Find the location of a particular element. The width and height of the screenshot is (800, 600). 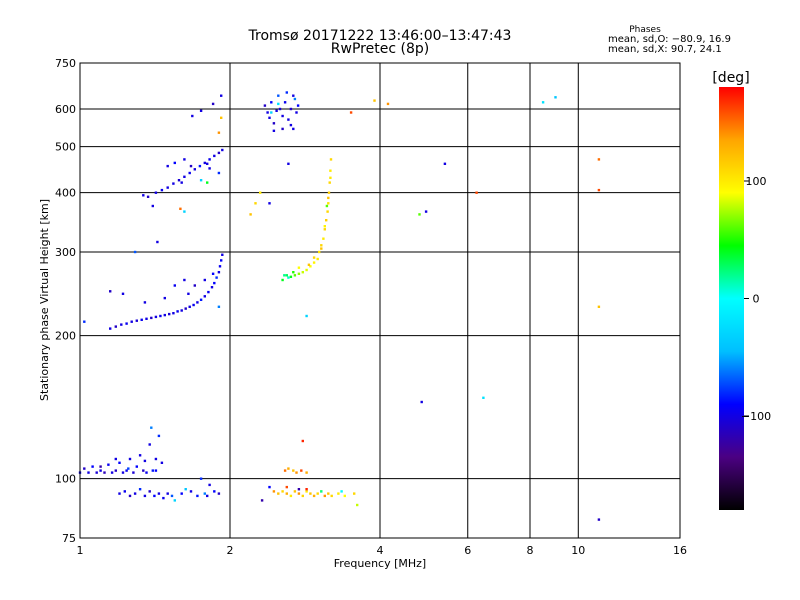

x-axis-label: Frequency [MHz] is located at coordinates (380, 563).